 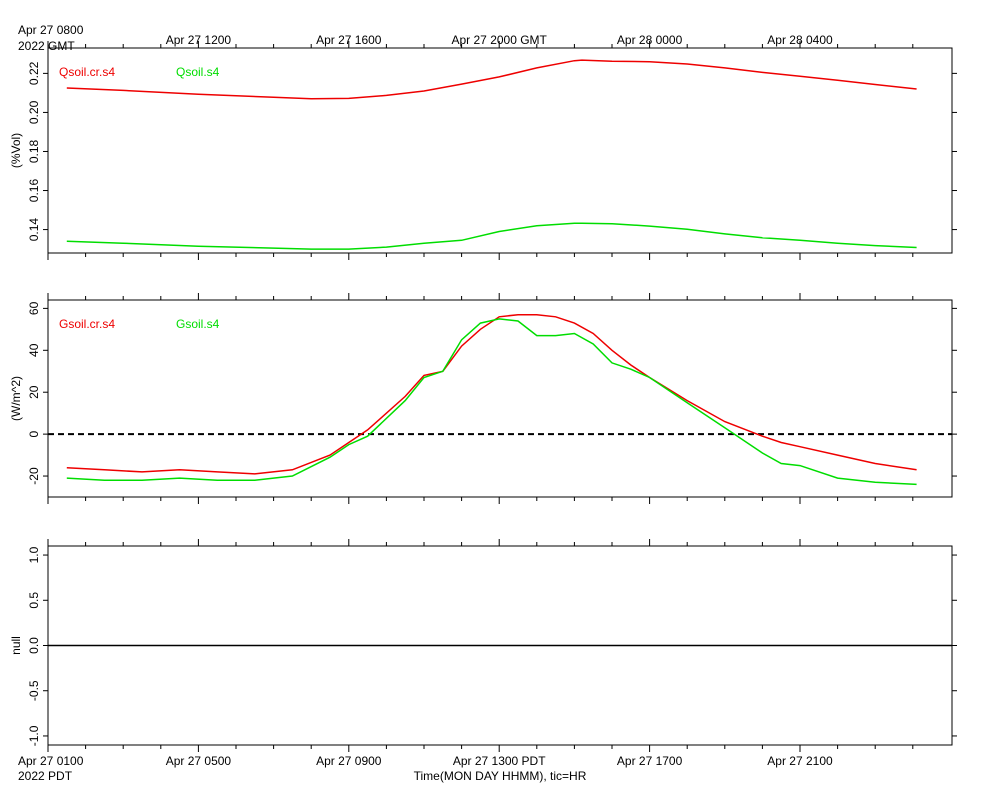 What do you see at coordinates (87, 324) in the screenshot?
I see `legend-entry: Gsoil.cr.s4` at bounding box center [87, 324].